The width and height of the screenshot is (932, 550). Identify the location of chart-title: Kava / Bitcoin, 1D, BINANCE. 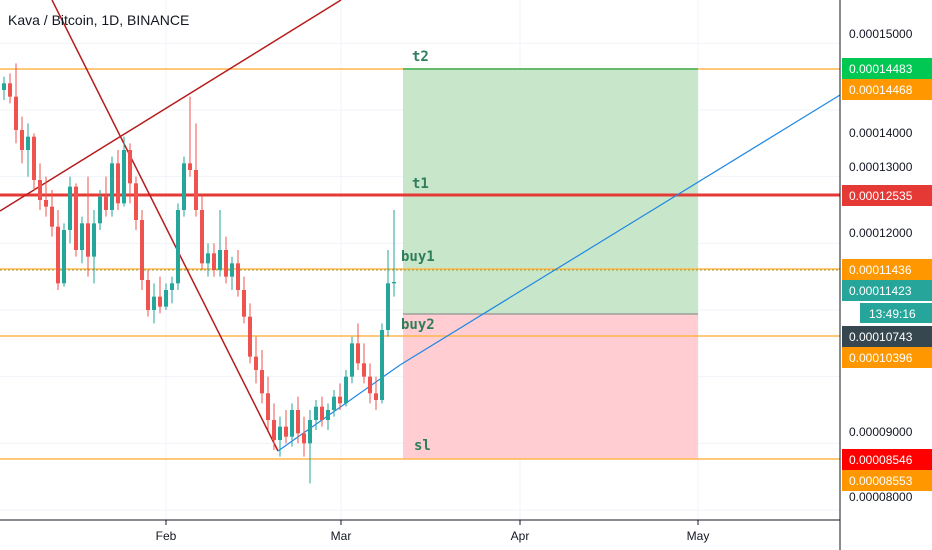
(98, 20).